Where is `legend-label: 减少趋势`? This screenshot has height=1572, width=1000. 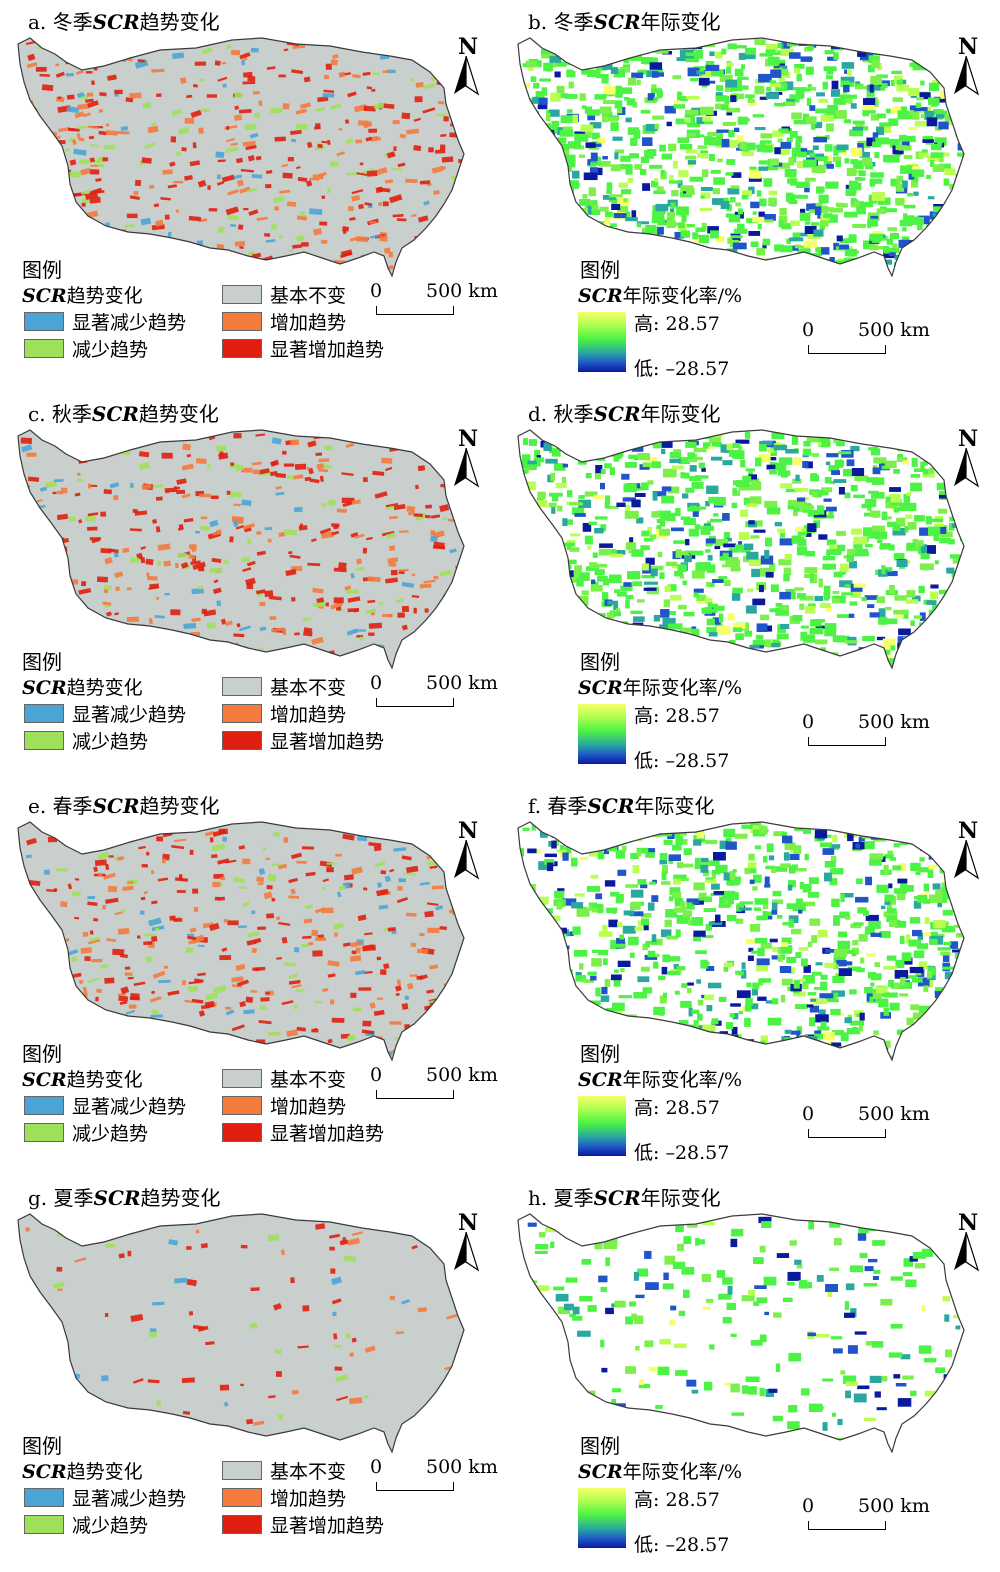
legend-label: 减少趋势 is located at coordinates (110, 1524).